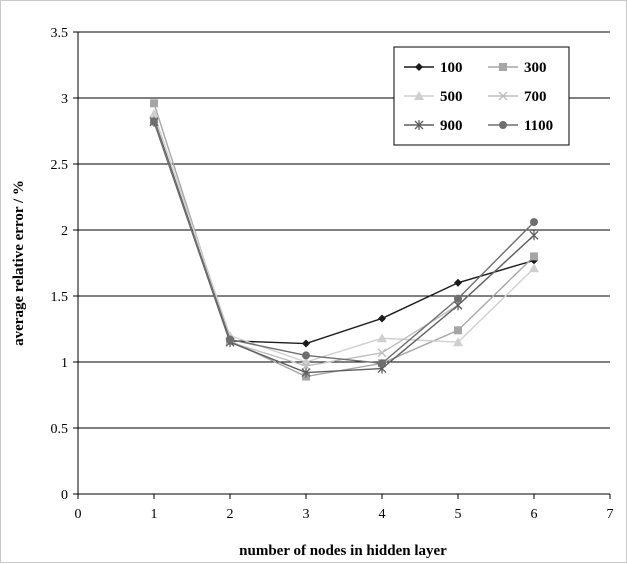 This screenshot has height=564, width=627. What do you see at coordinates (19, 263) in the screenshot?
I see `y-axis-title: average relative error / %` at bounding box center [19, 263].